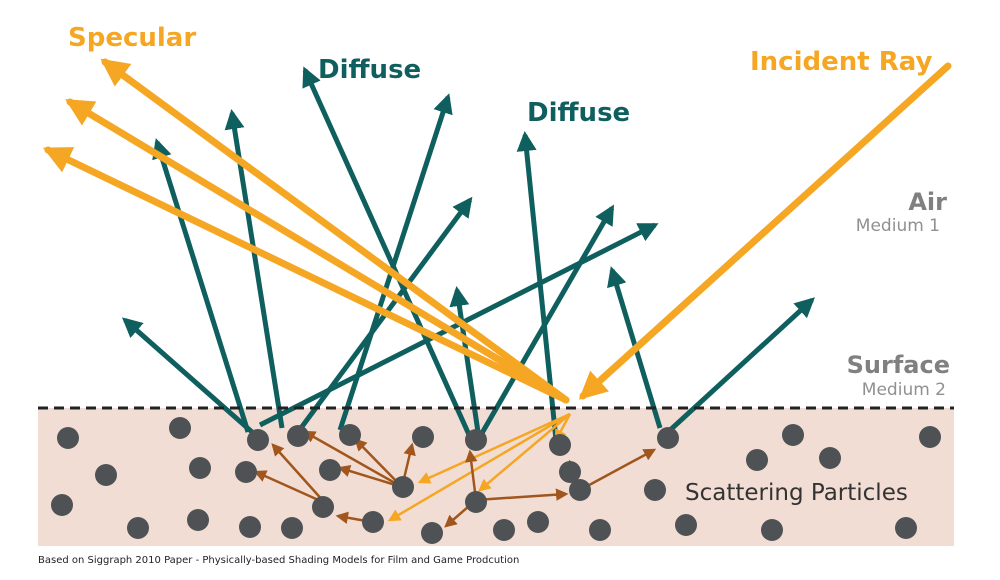  I want to click on scattering-particles-label: Scattering Particles, so click(796, 493).